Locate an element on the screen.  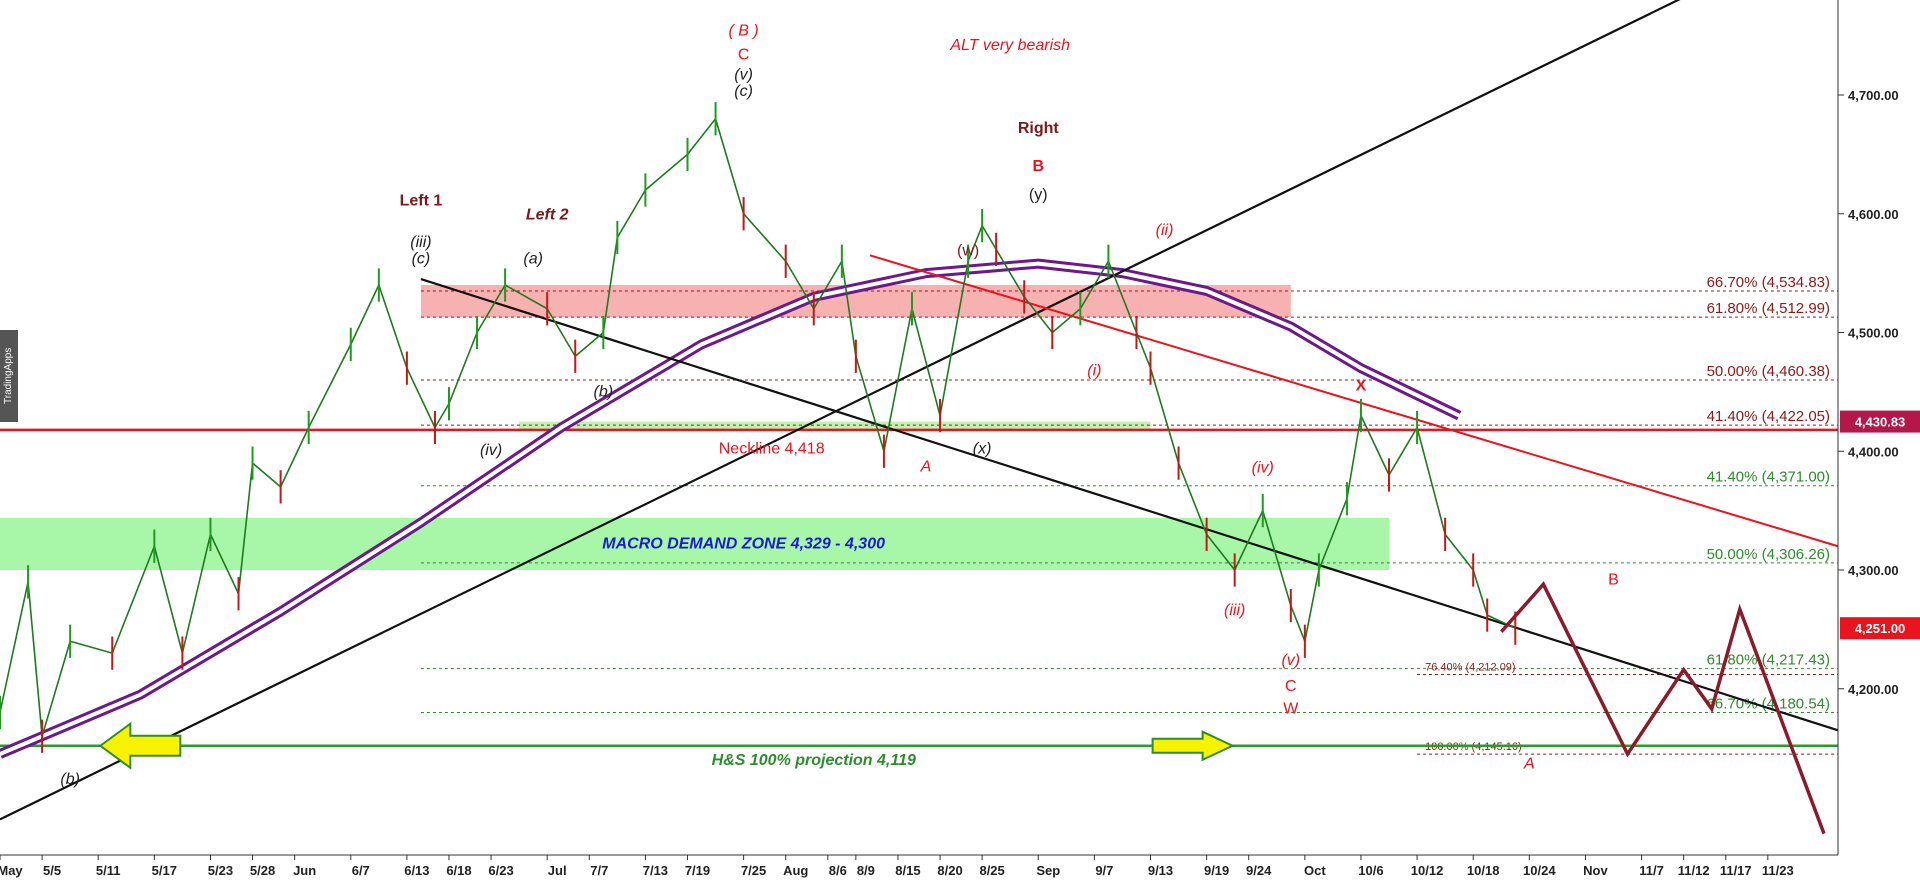
fib-label-3: 41.40% (4,422.05) is located at coordinates (1768, 416).